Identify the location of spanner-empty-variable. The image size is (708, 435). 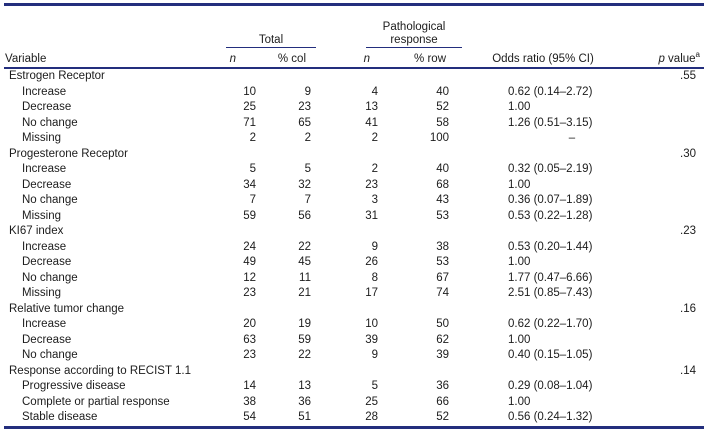
(109, 27).